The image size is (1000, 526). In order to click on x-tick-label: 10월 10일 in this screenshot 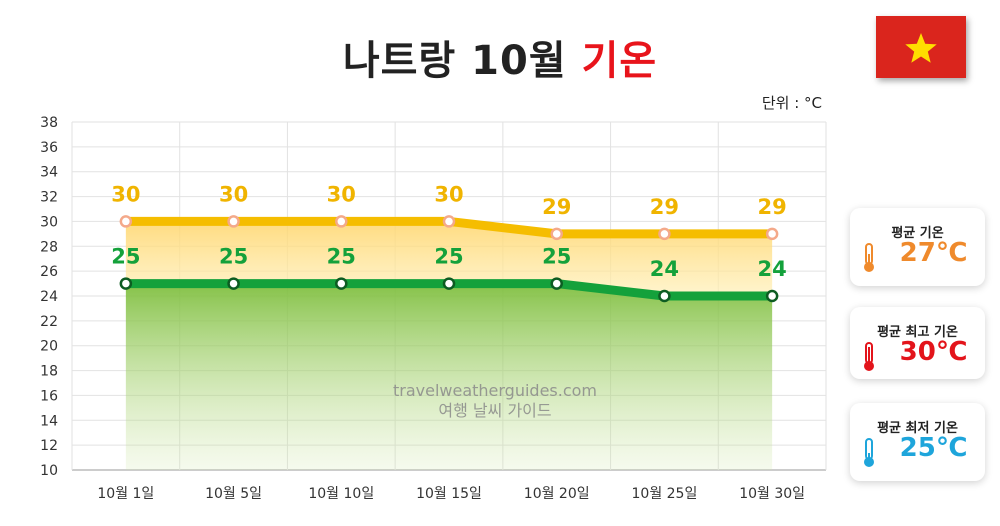, I will do `click(341, 494)`.